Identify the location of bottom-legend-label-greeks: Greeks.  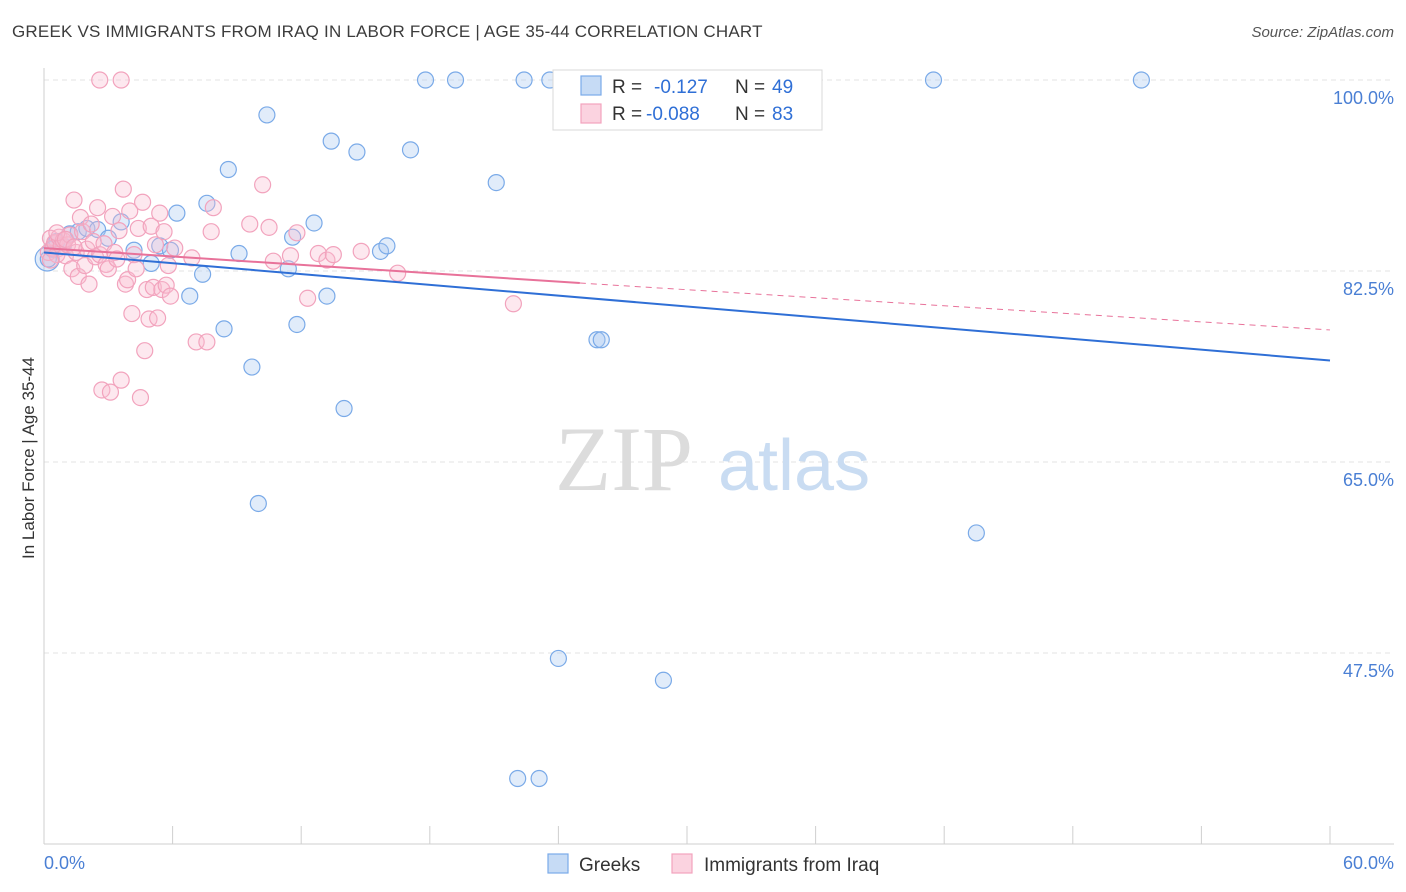
(609, 865).